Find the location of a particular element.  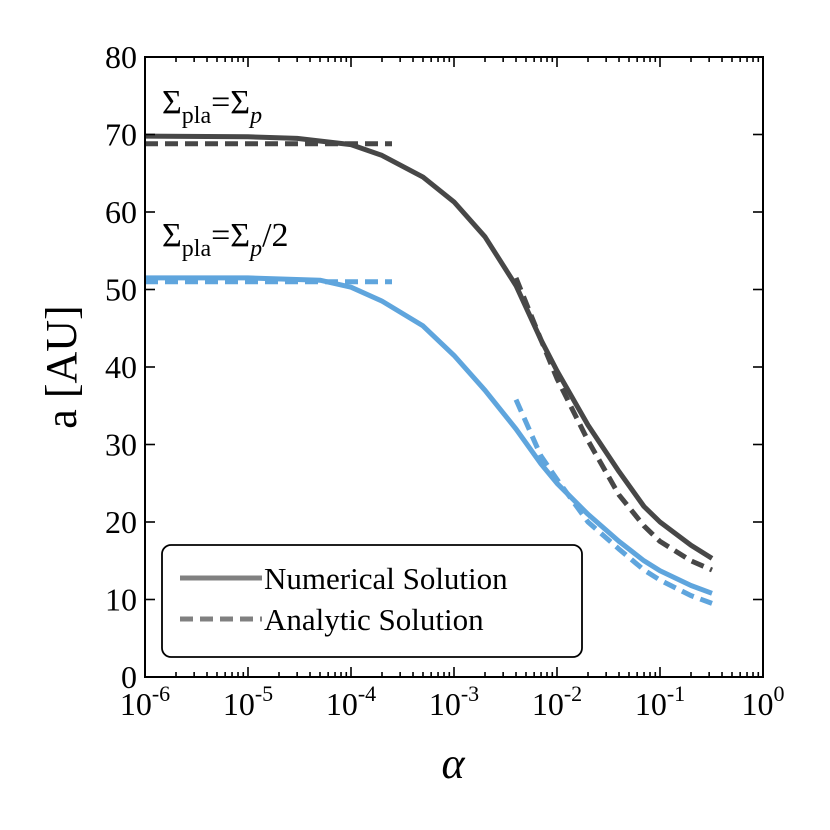

annotation-equal-density: Σpla=Σp is located at coordinates (212, 106).